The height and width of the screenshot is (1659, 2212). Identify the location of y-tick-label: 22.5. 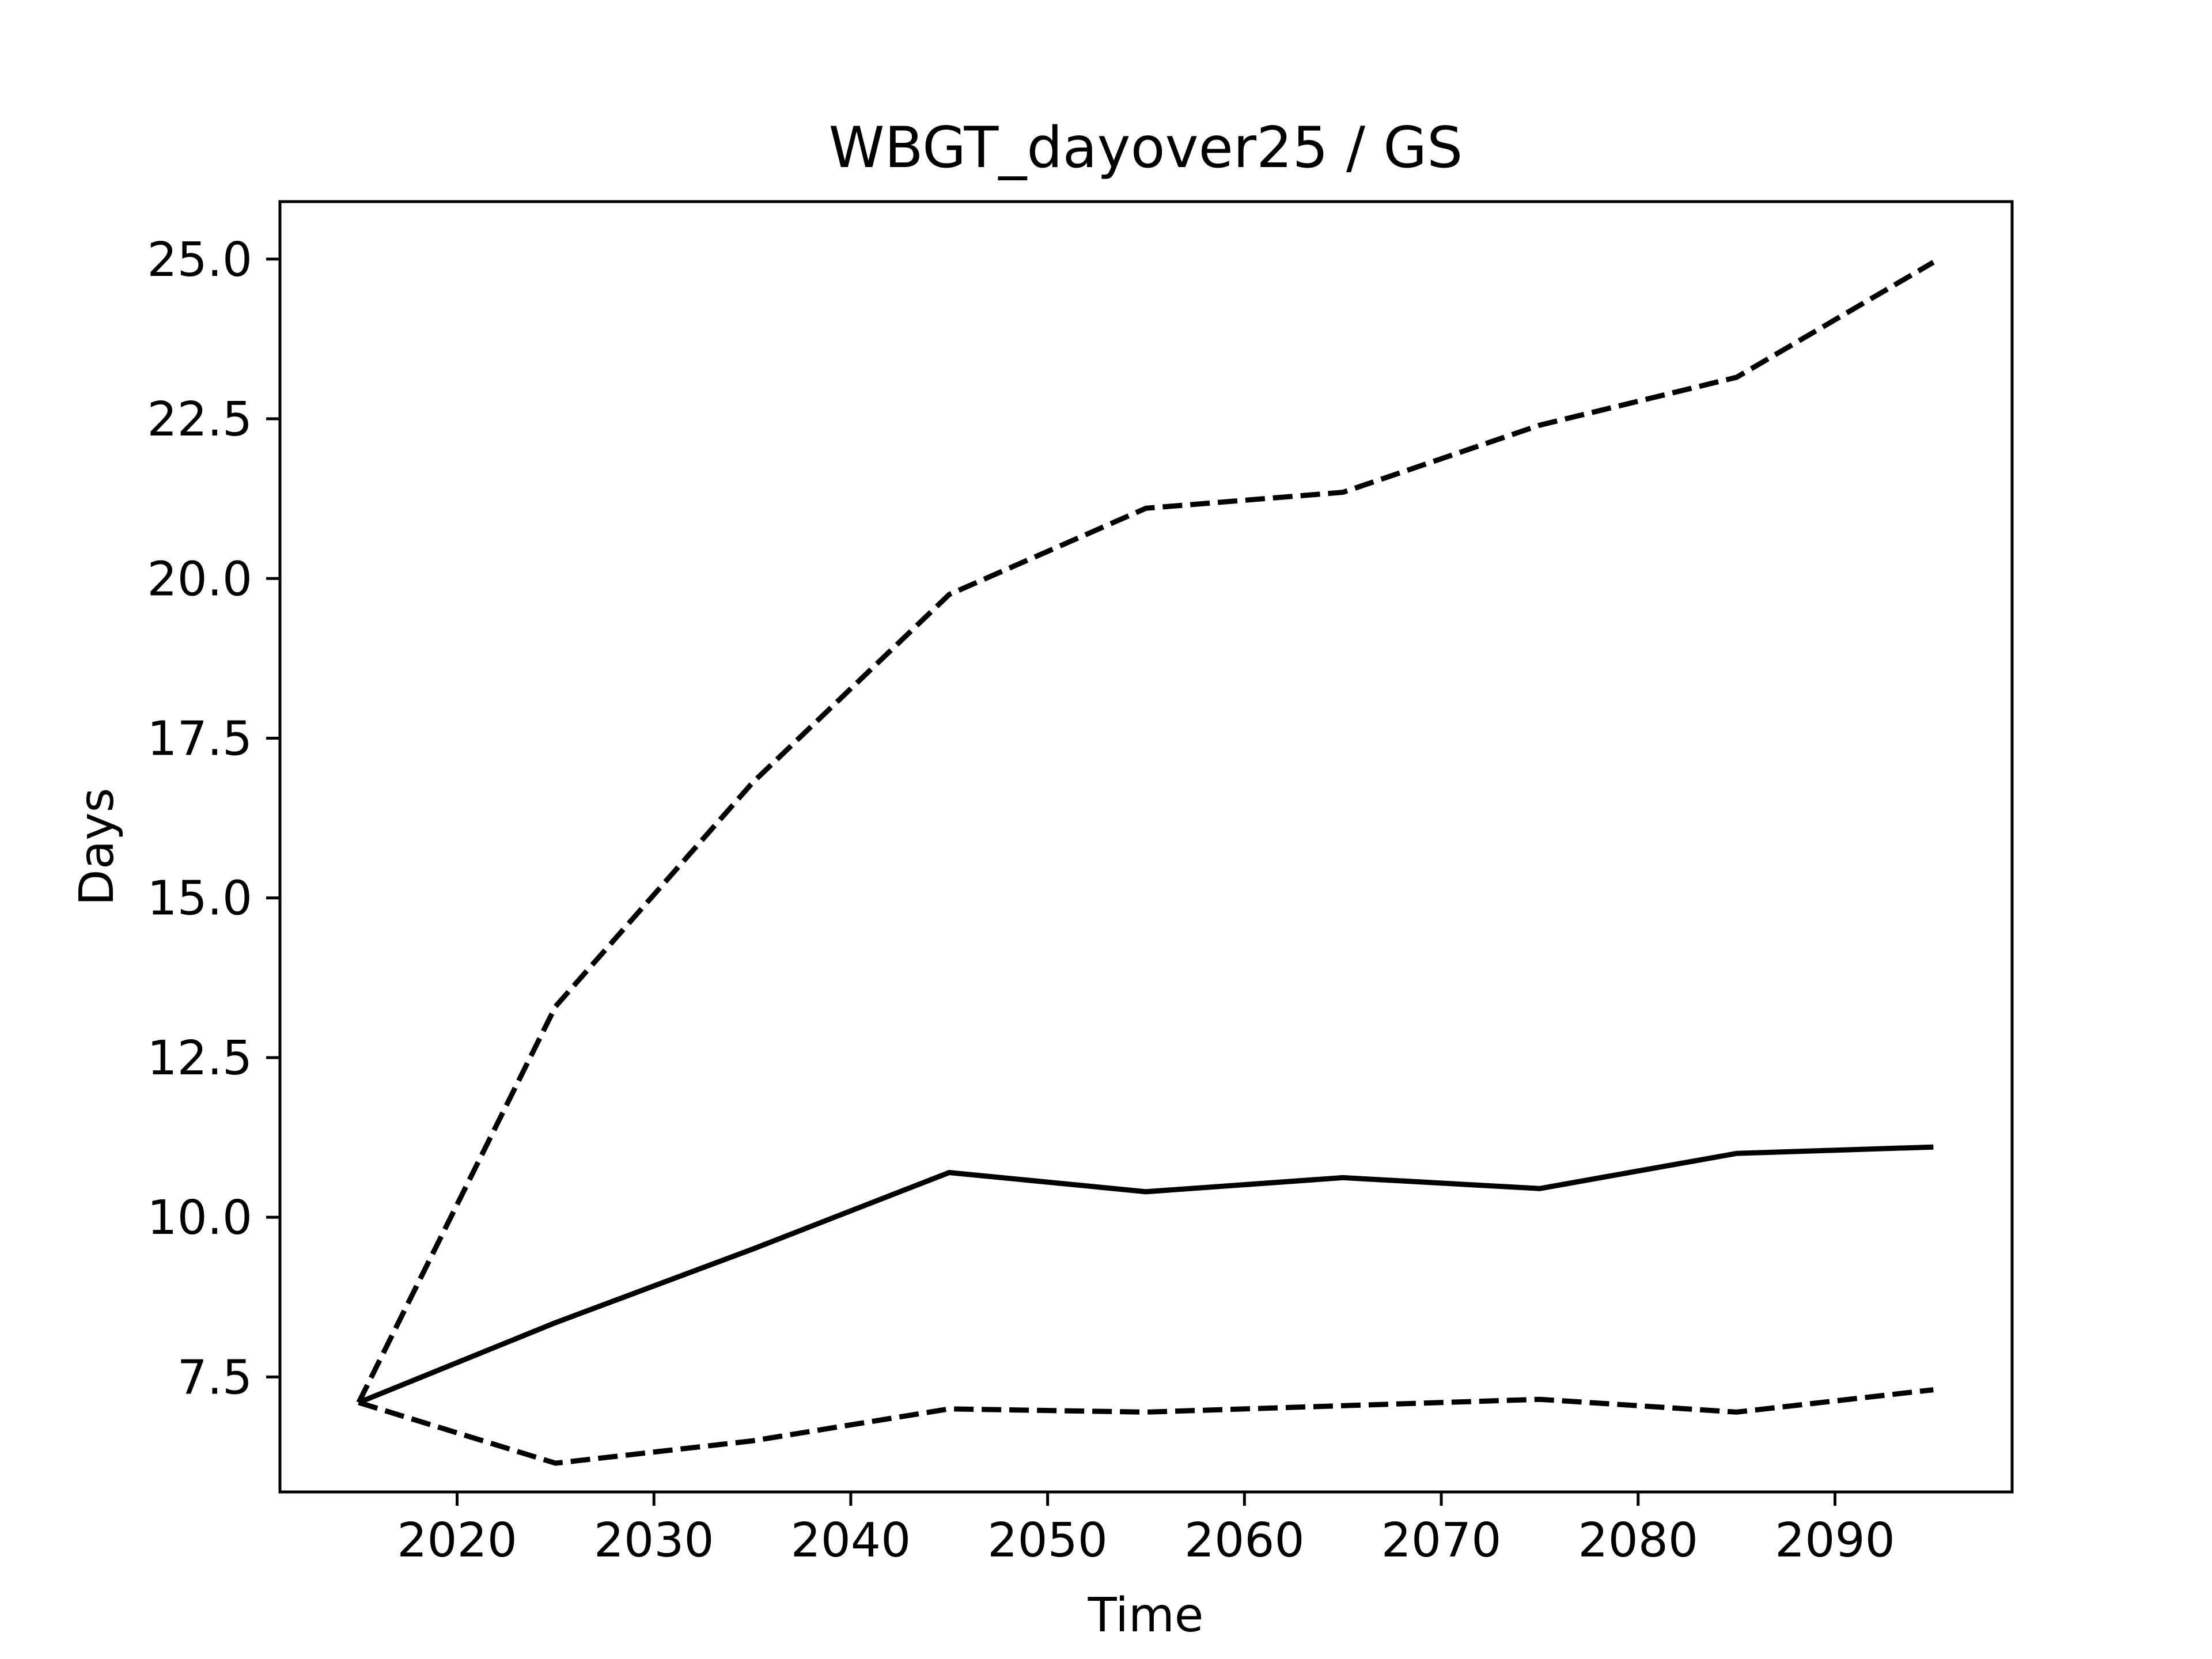
(199, 419).